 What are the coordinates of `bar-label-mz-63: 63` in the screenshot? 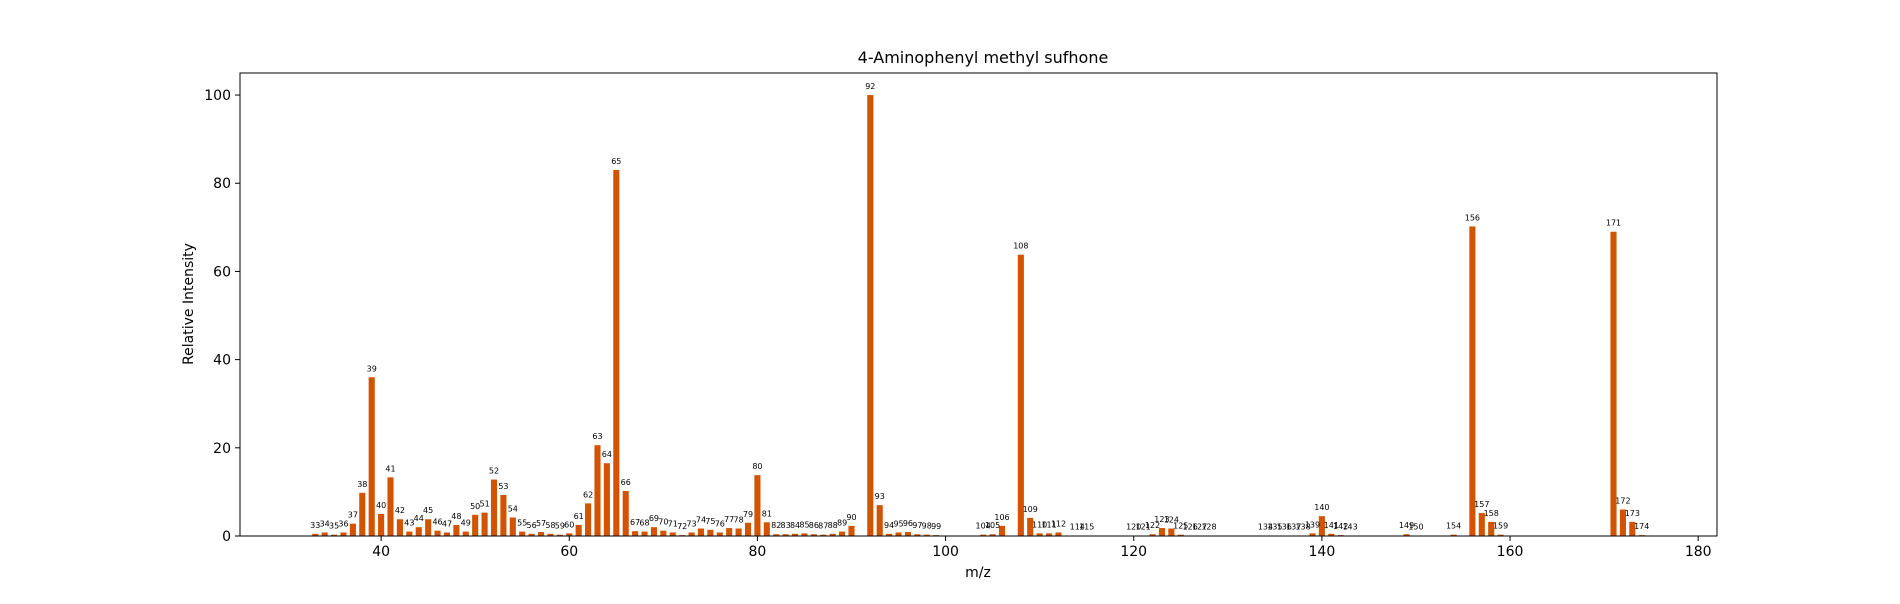 It's located at (597, 436).